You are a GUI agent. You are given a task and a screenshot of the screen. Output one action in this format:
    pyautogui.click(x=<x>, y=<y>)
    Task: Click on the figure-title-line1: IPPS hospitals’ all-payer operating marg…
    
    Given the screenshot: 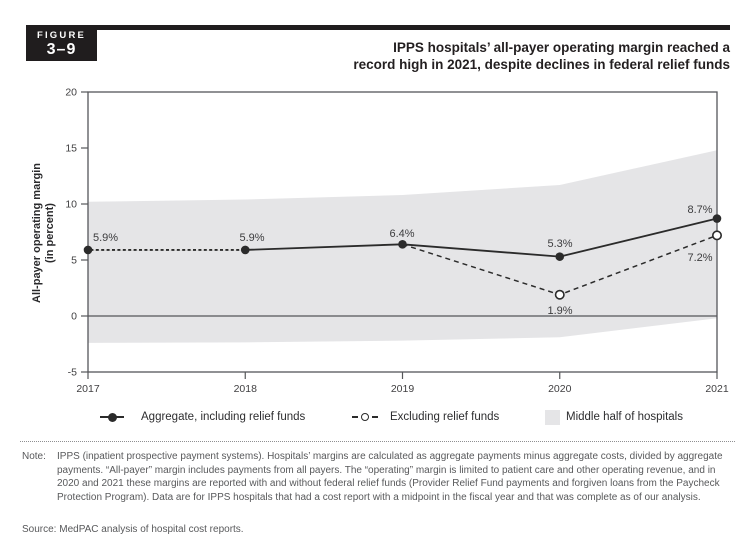 What is the action you would take?
    pyautogui.click(x=561, y=47)
    